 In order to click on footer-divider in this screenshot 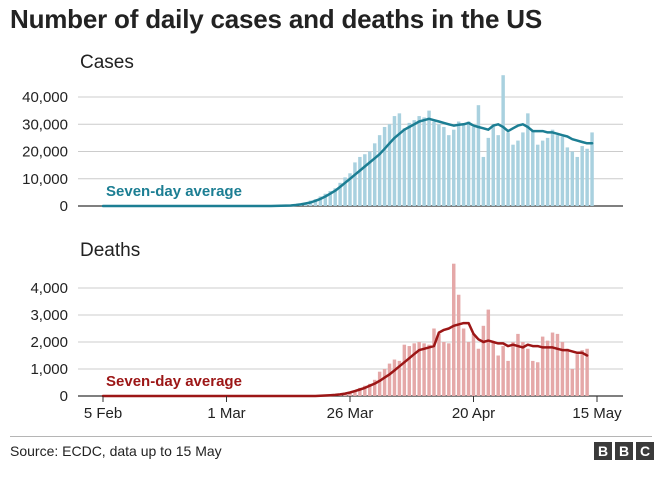, I will do `click(331, 436)`.